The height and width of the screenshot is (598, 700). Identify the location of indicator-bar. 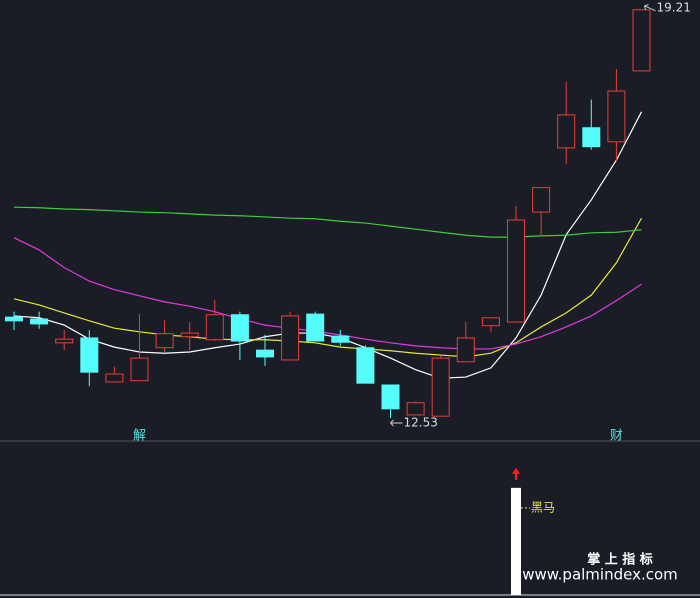
(516, 541).